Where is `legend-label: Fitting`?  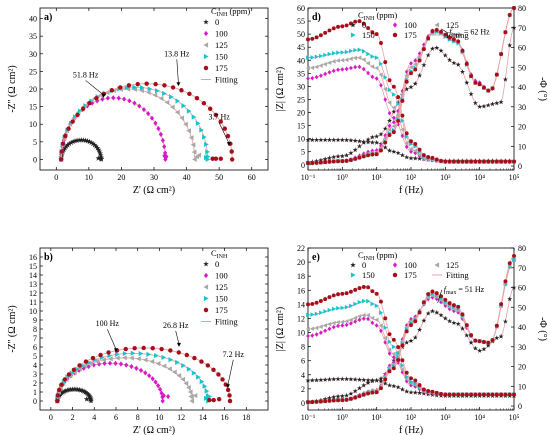 legend-label: Fitting is located at coordinates (457, 35).